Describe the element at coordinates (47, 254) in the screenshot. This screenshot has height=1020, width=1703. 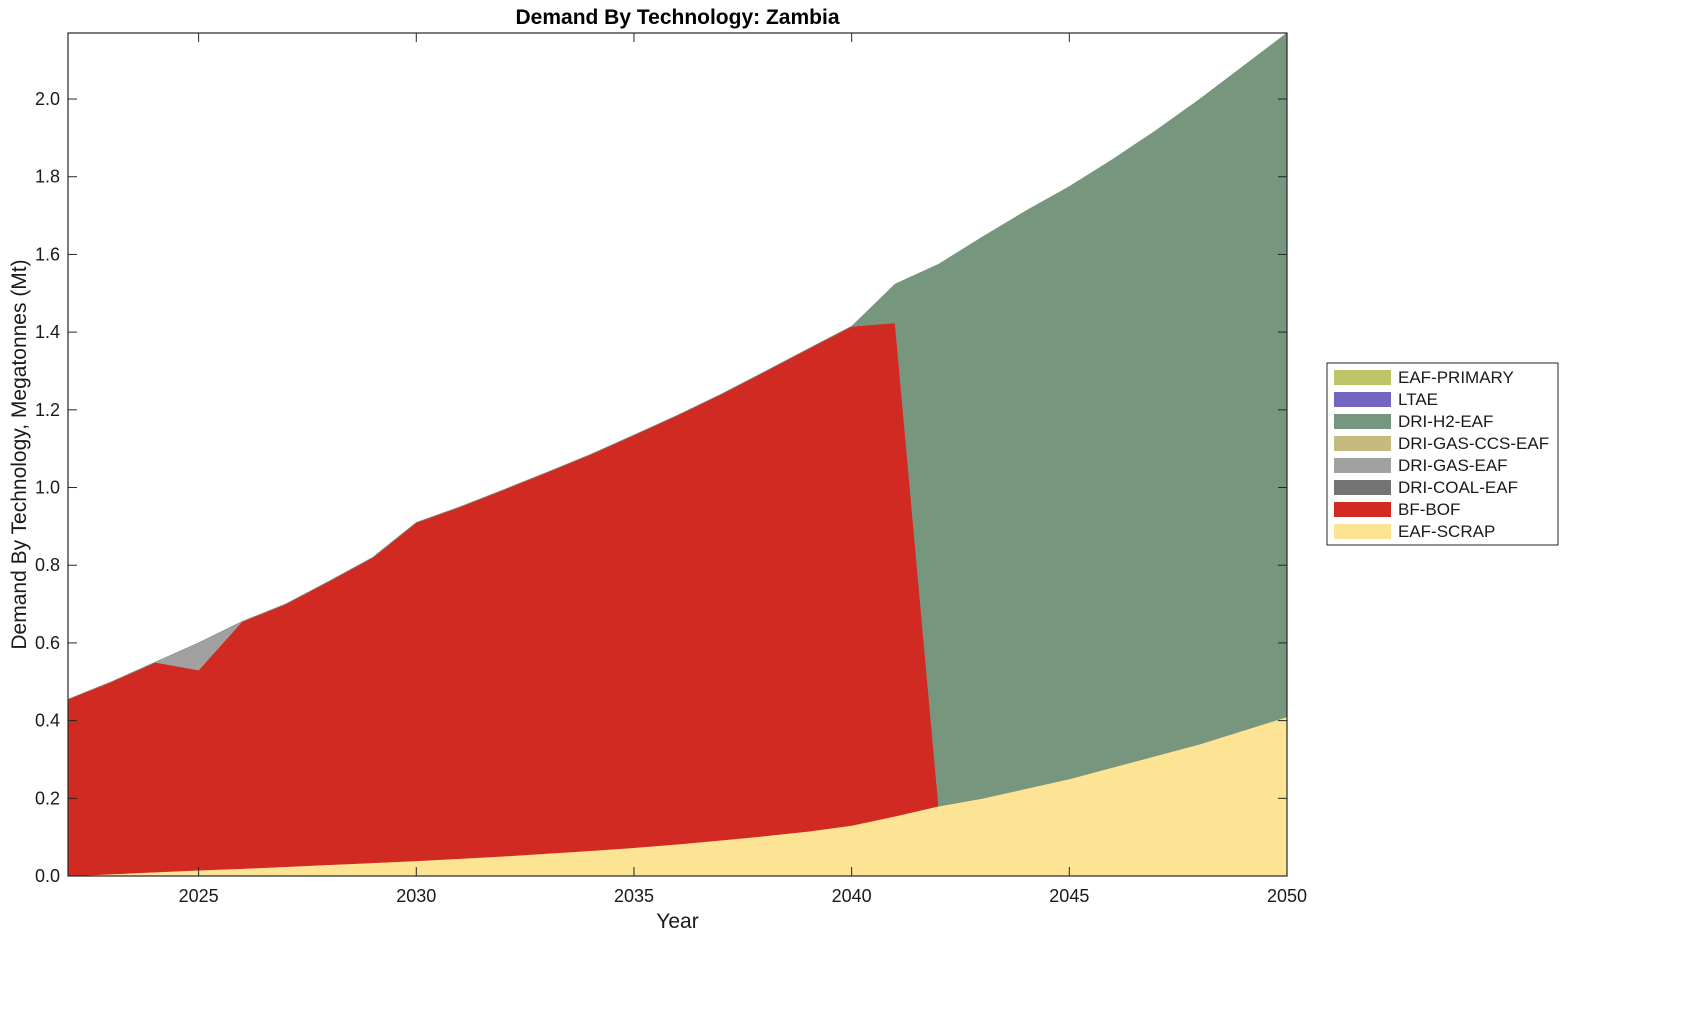
I see `y-tick-label: 1.6` at that location.